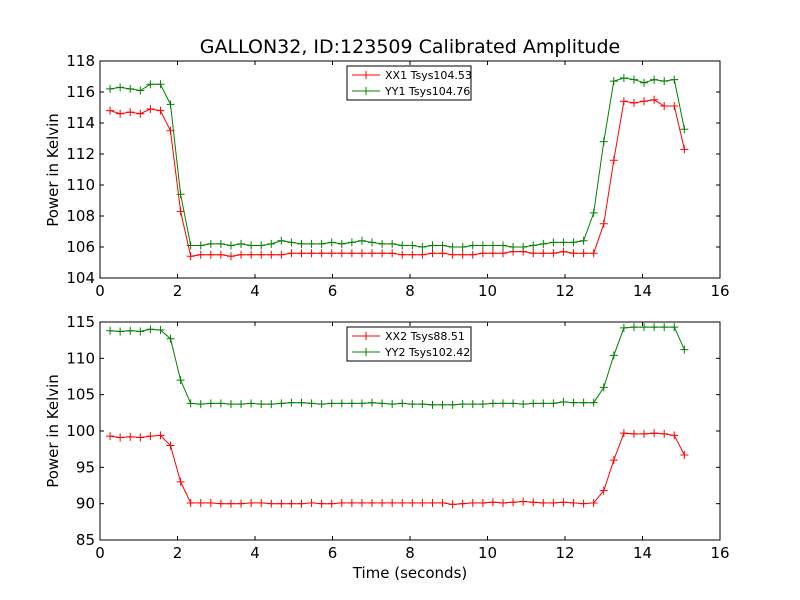 The height and width of the screenshot is (600, 800). What do you see at coordinates (178, 291) in the screenshot?
I see `x-tick-label: 2` at bounding box center [178, 291].